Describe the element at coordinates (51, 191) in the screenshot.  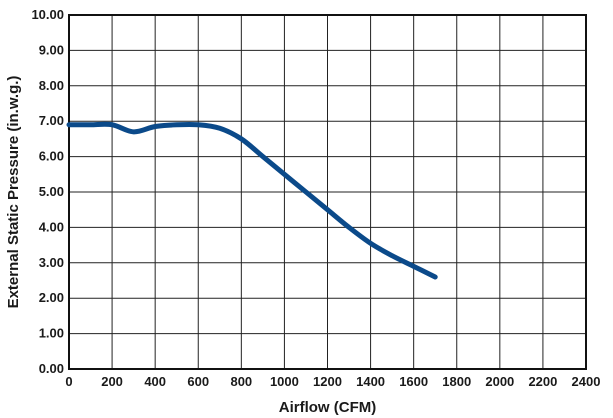
I see `y-tick-label: 5.00` at that location.